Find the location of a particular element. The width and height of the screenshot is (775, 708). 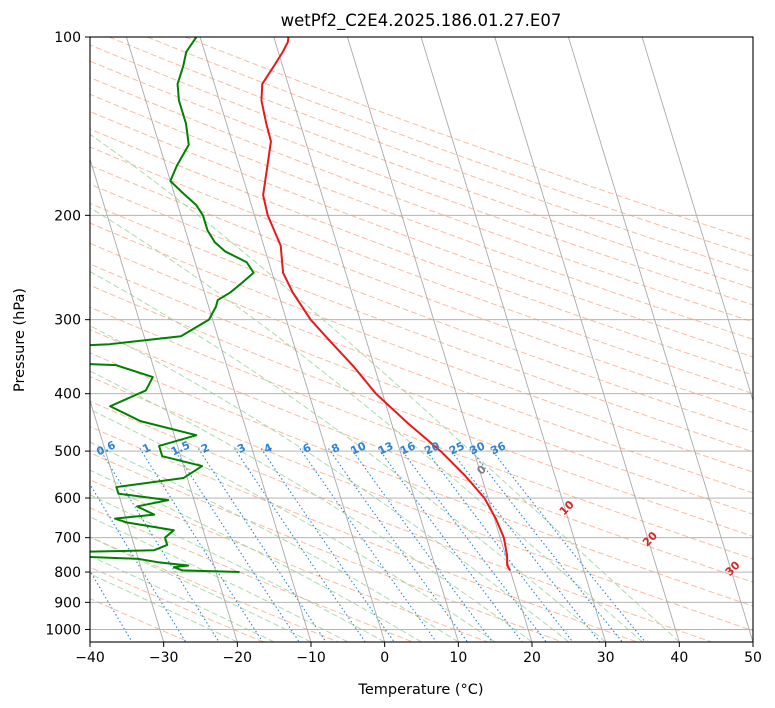

mixing-ratio-label: 25 is located at coordinates (456, 448).